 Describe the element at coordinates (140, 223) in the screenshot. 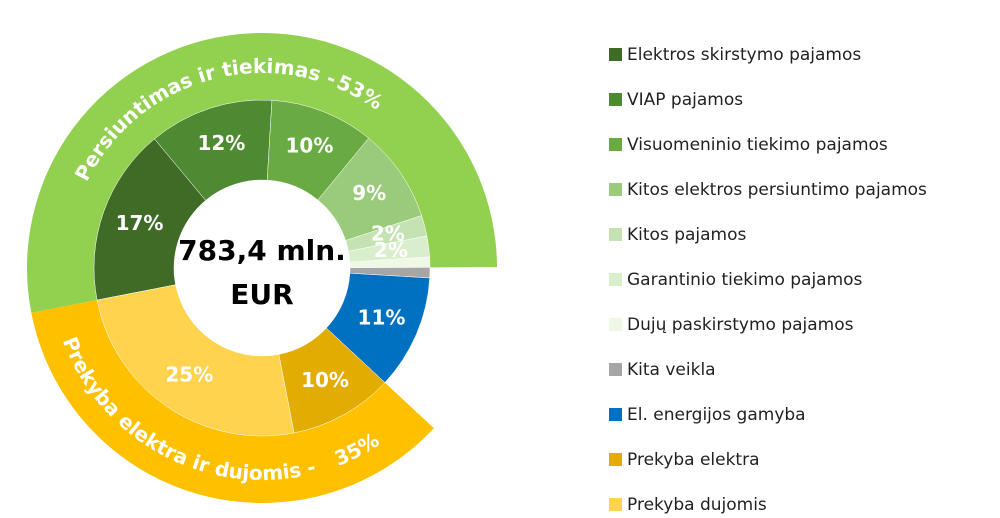

I see `segment-label: 17%` at that location.